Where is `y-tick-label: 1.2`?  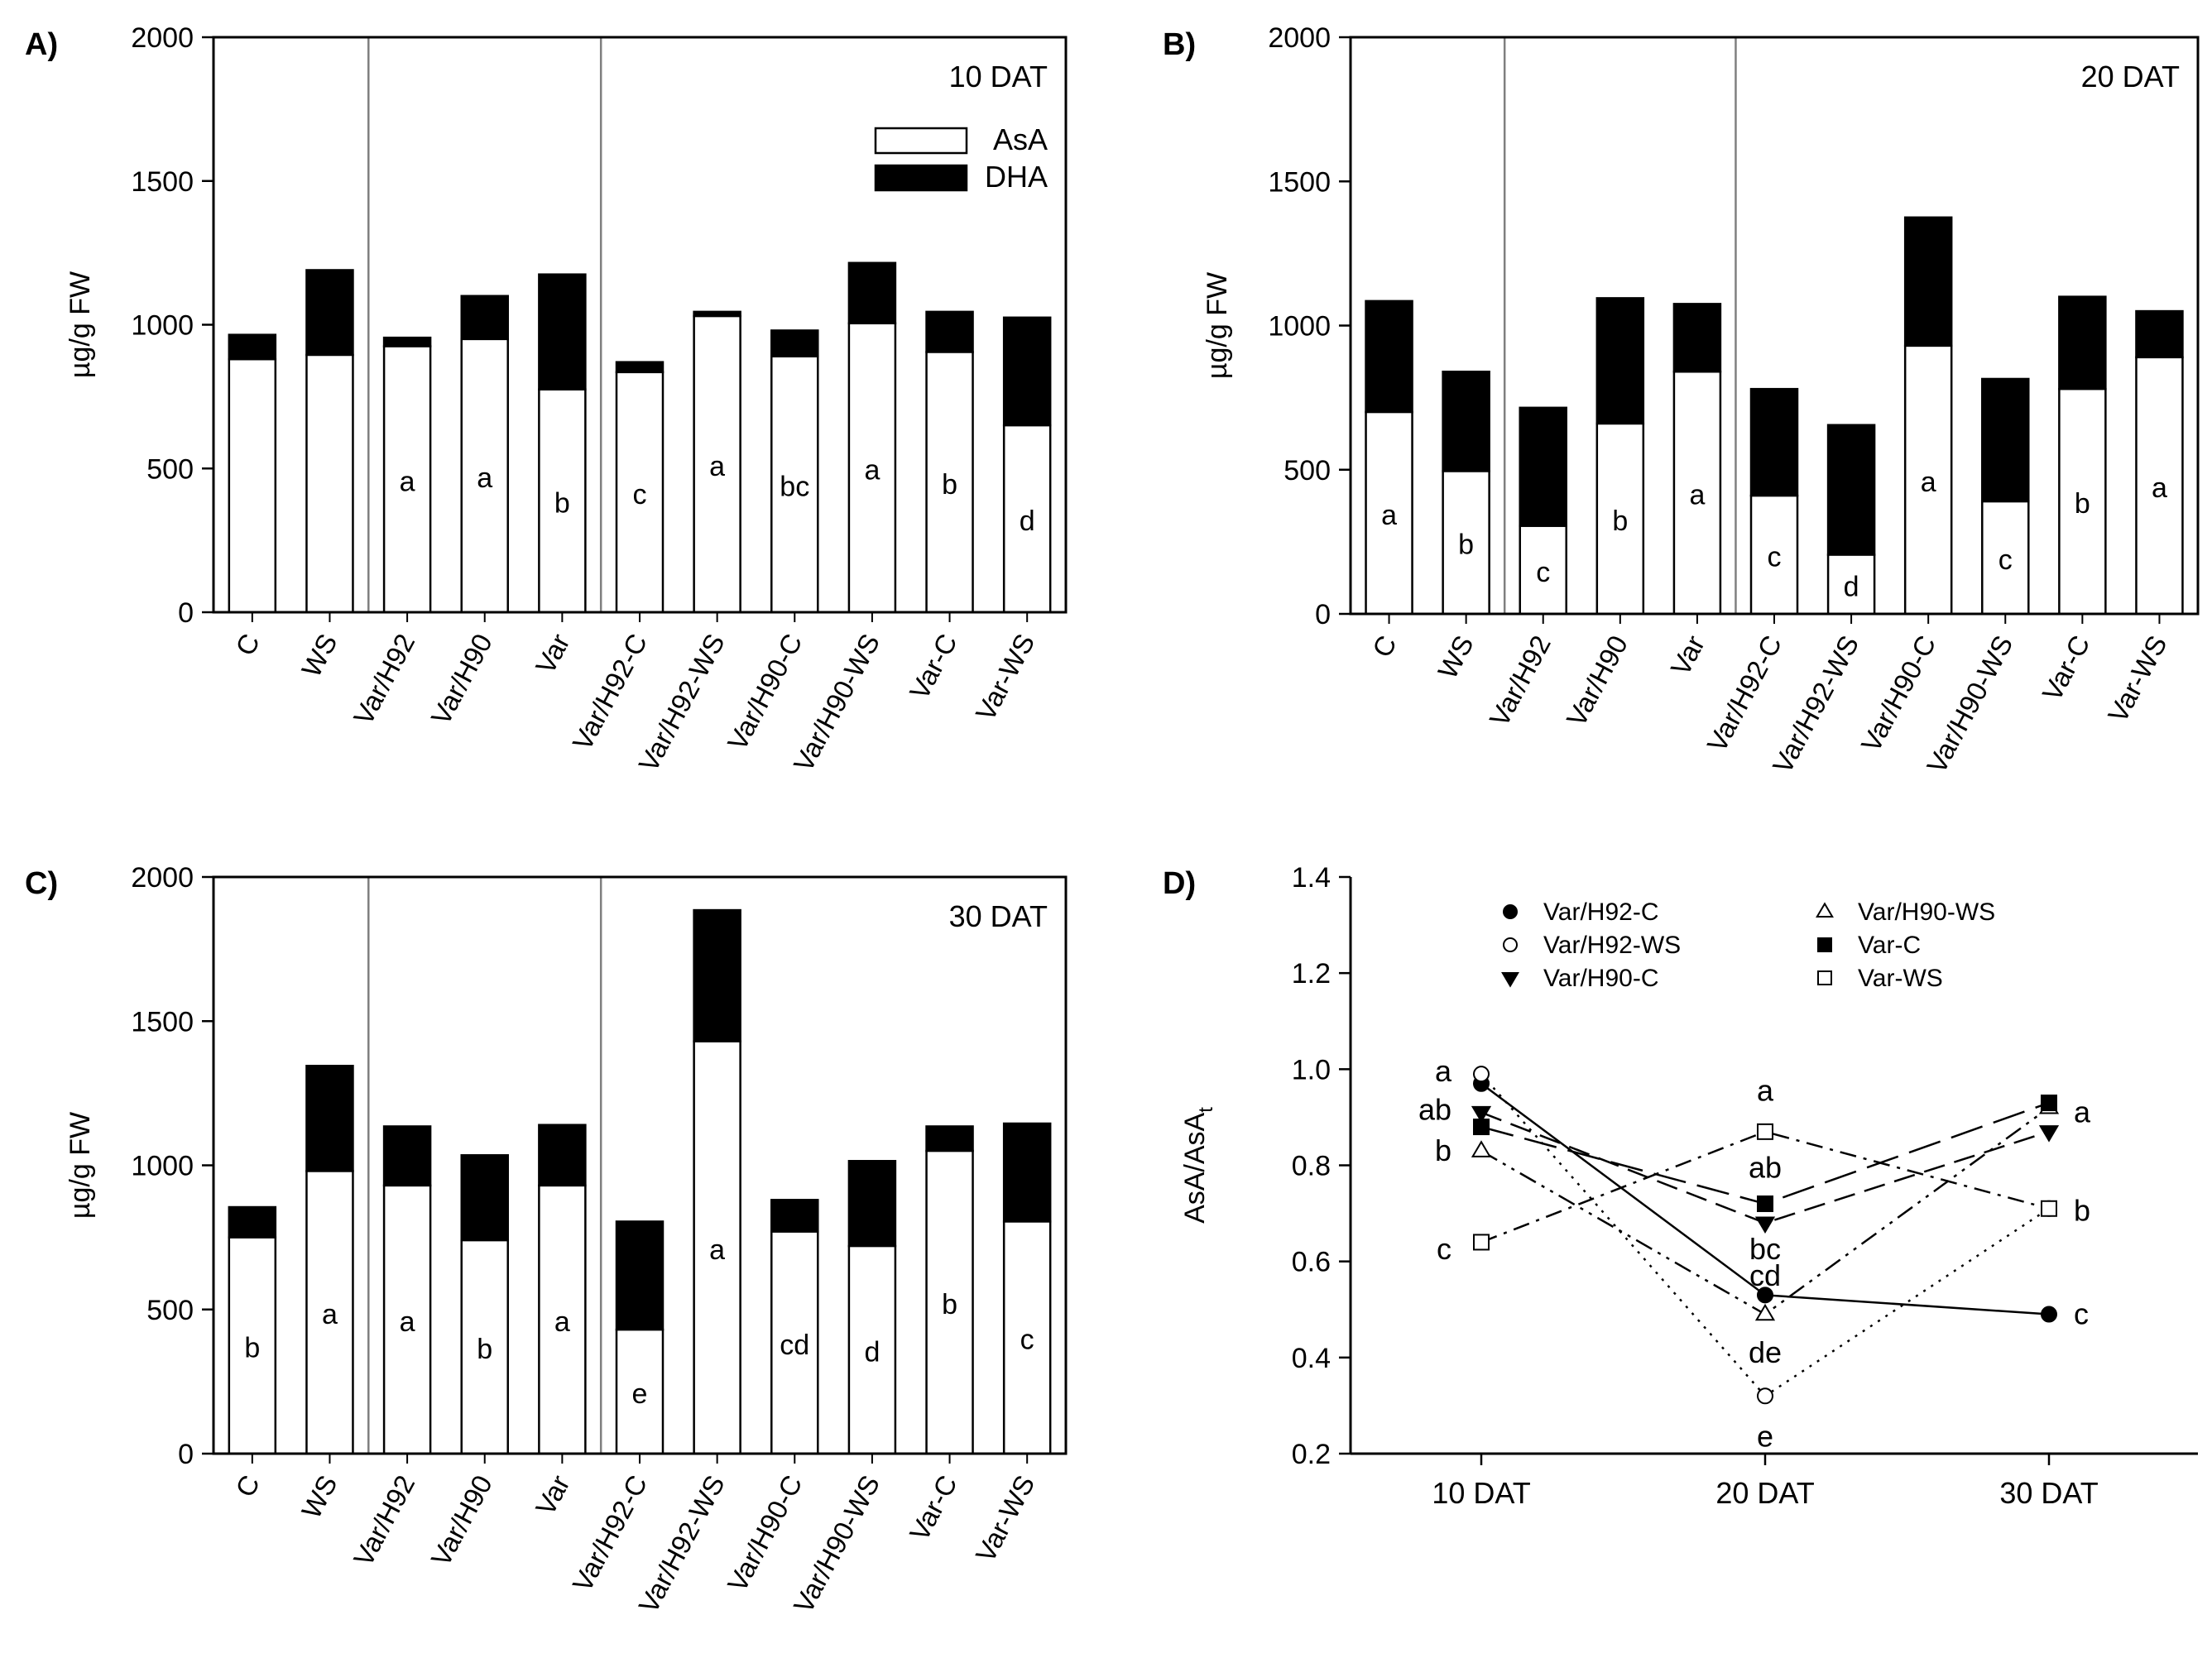 y-tick-label: 1.2 is located at coordinates (1311, 974).